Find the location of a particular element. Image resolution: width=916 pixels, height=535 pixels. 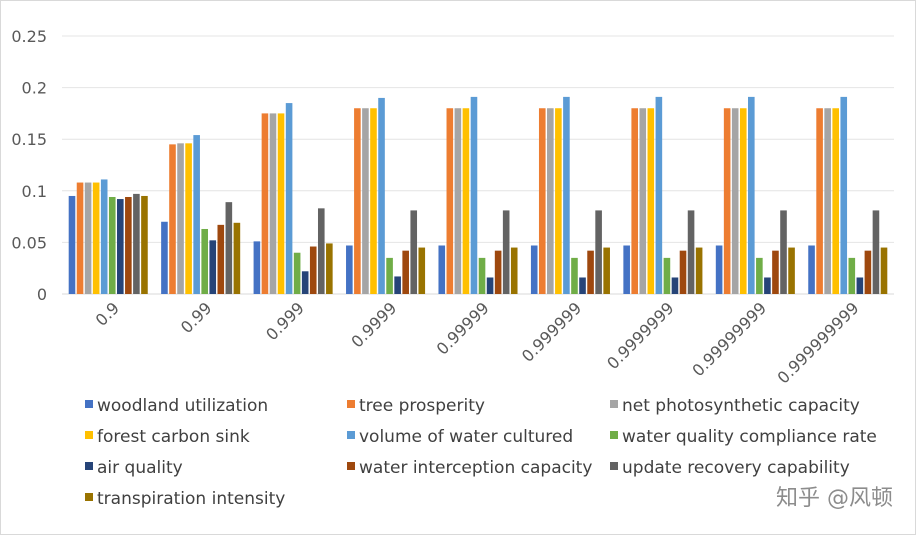

bar-forest-carbon-sink-0.999999 is located at coordinates (558, 201).